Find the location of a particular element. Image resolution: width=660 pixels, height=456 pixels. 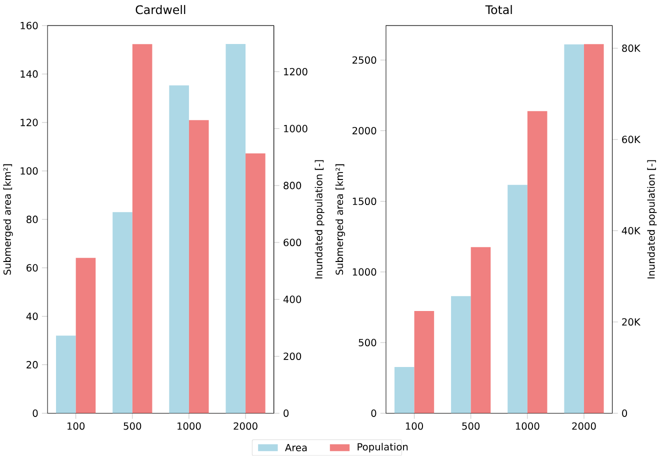

legend-label: Population is located at coordinates (383, 448).